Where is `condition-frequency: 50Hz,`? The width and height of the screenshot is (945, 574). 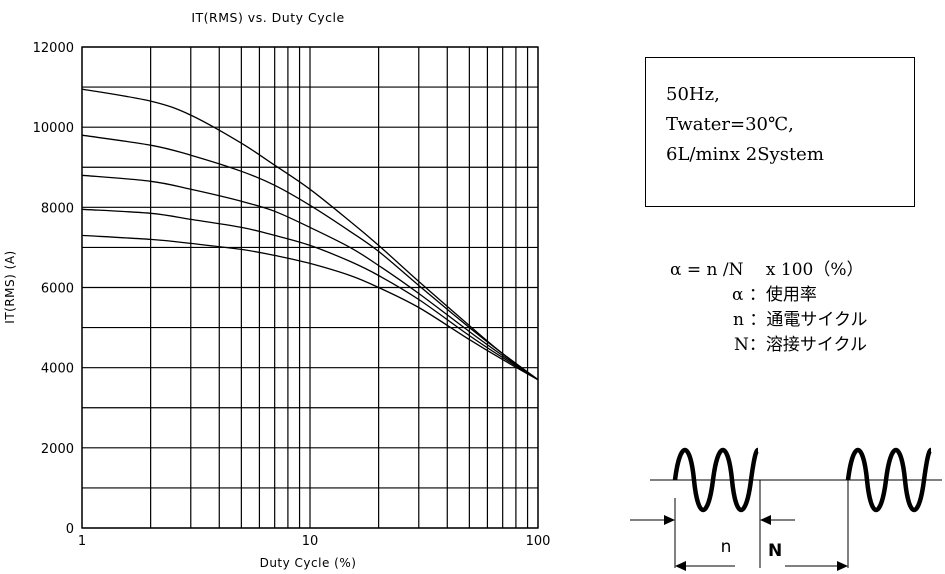 condition-frequency: 50Hz, is located at coordinates (693, 94).